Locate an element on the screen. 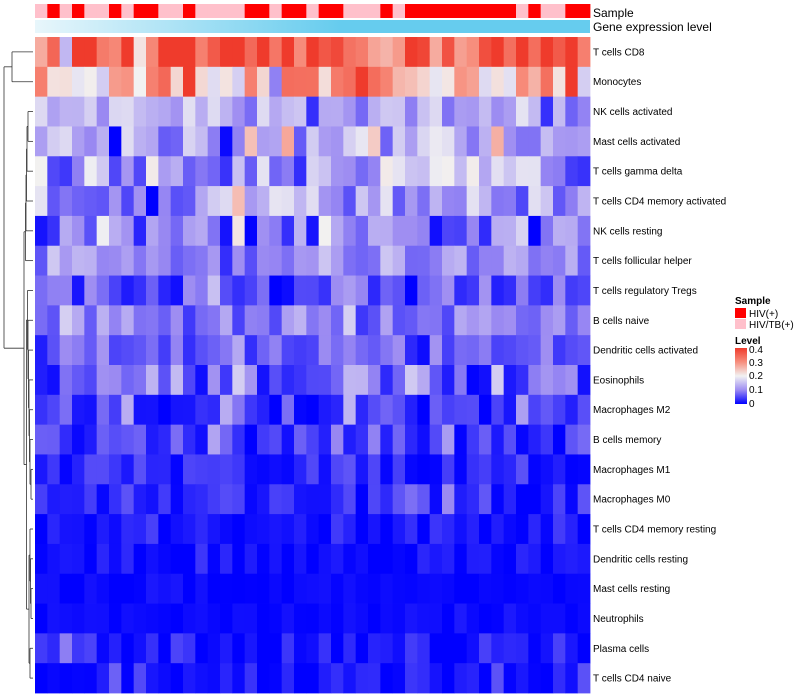 The width and height of the screenshot is (800, 700). row-label: B cells memory is located at coordinates (627, 440).